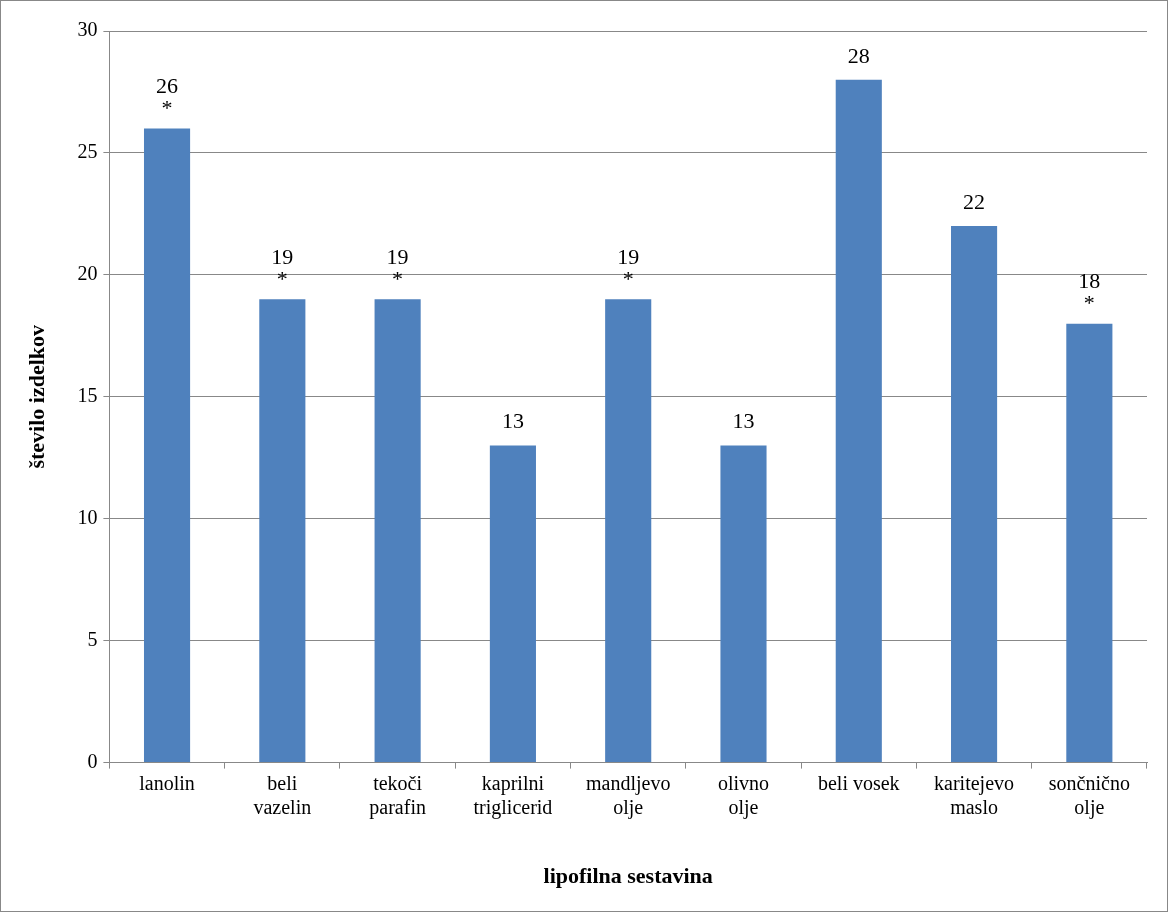  What do you see at coordinates (743, 795) in the screenshot?
I see `x-tick-label: olivno olje` at bounding box center [743, 795].